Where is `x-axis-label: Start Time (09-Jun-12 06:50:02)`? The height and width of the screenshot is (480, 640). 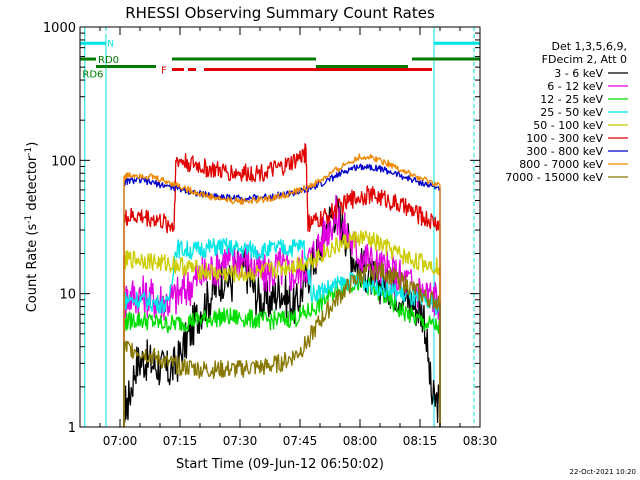
x-axis-label: Start Time (09-Jun-12 06:50:02) is located at coordinates (280, 464).